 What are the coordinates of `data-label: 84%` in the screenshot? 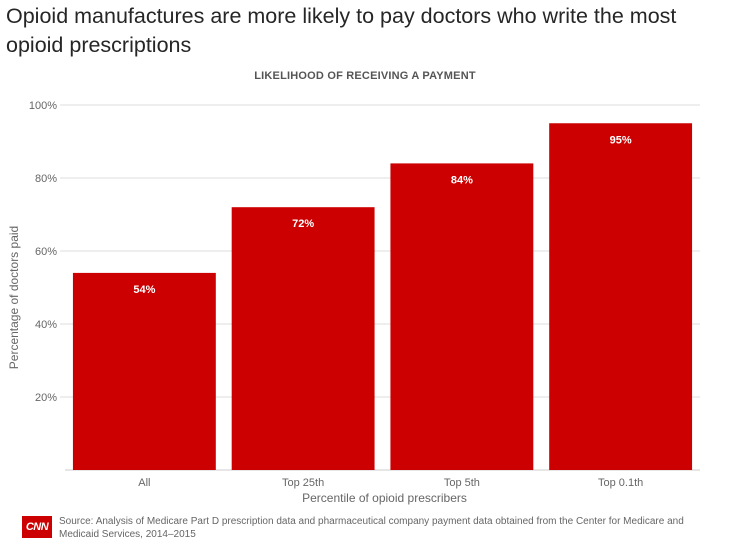 It's located at (462, 180).